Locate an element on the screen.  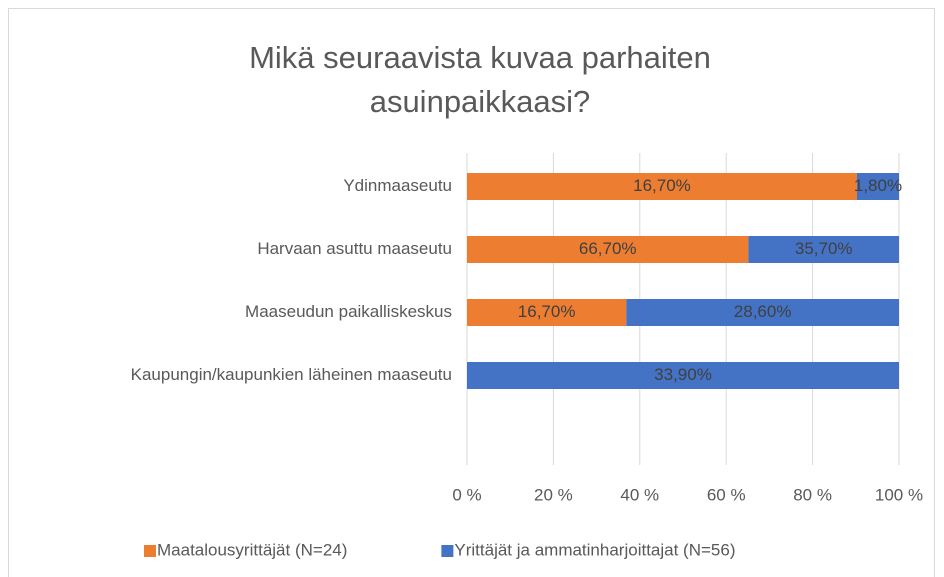
y-tick-label: Maaseudun paikalliskeskus is located at coordinates (348, 311).